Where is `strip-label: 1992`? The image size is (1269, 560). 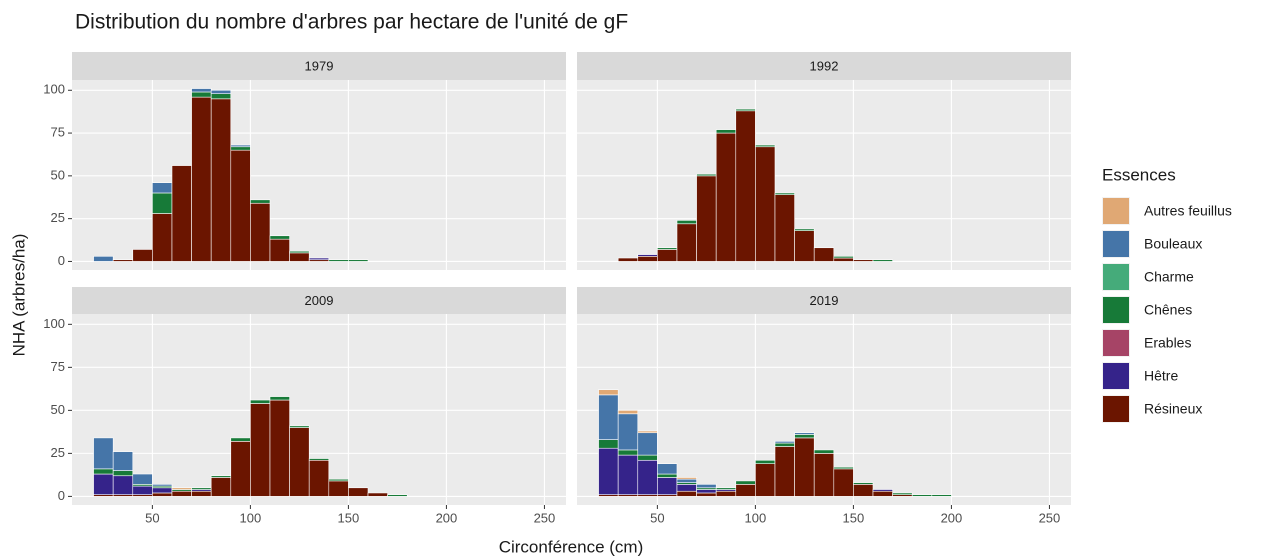 strip-label: 1992 is located at coordinates (824, 65).